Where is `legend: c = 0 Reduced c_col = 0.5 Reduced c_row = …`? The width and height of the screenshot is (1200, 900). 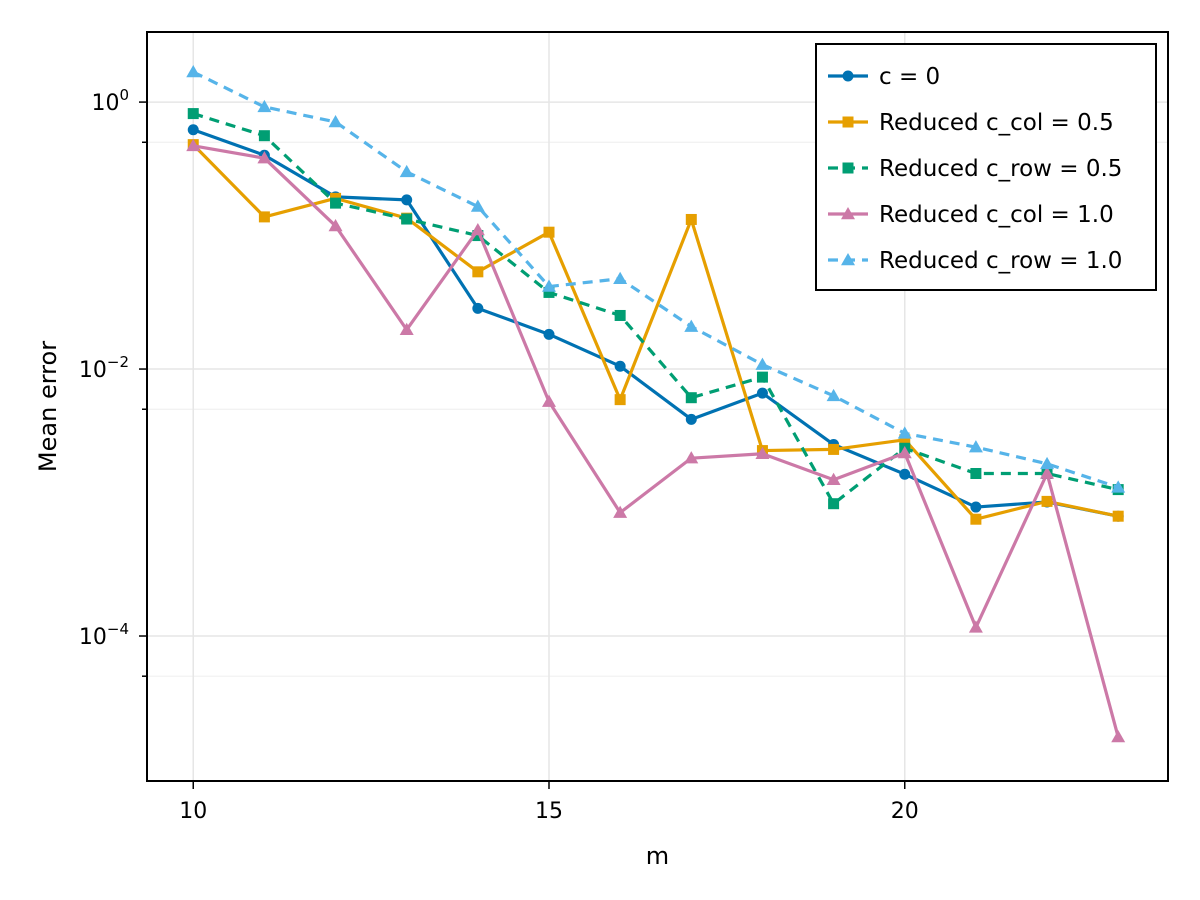 legend: c = 0 Reduced c_col = 0.5 Reduced c_row = … is located at coordinates (986, 167).